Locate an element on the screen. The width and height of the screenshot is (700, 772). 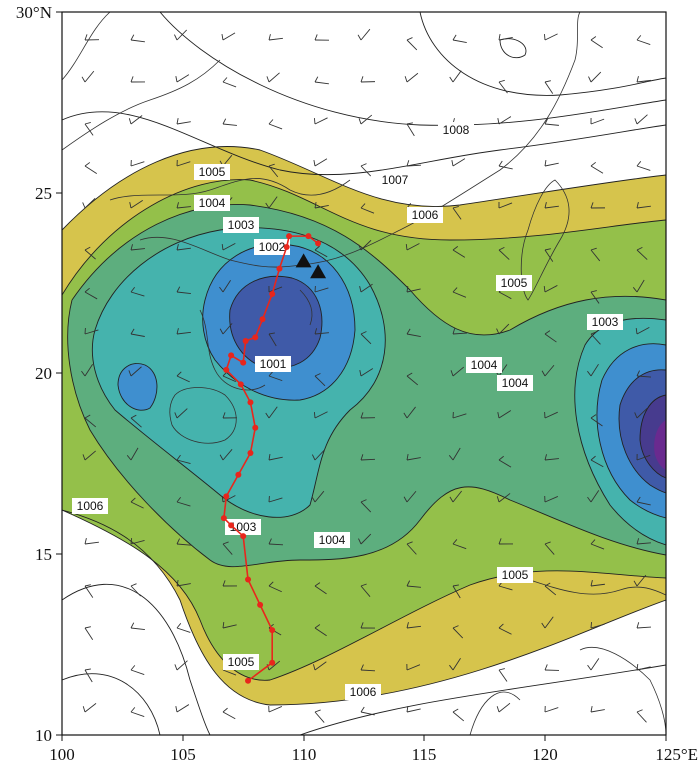
svg-text: 1006 is located at coordinates (425, 215).